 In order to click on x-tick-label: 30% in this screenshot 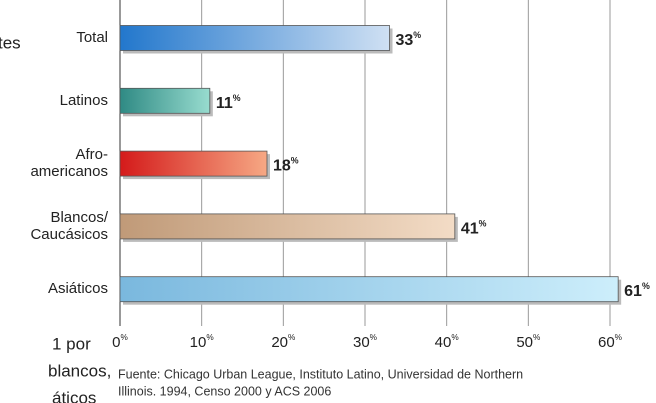, I will do `click(365, 342)`.